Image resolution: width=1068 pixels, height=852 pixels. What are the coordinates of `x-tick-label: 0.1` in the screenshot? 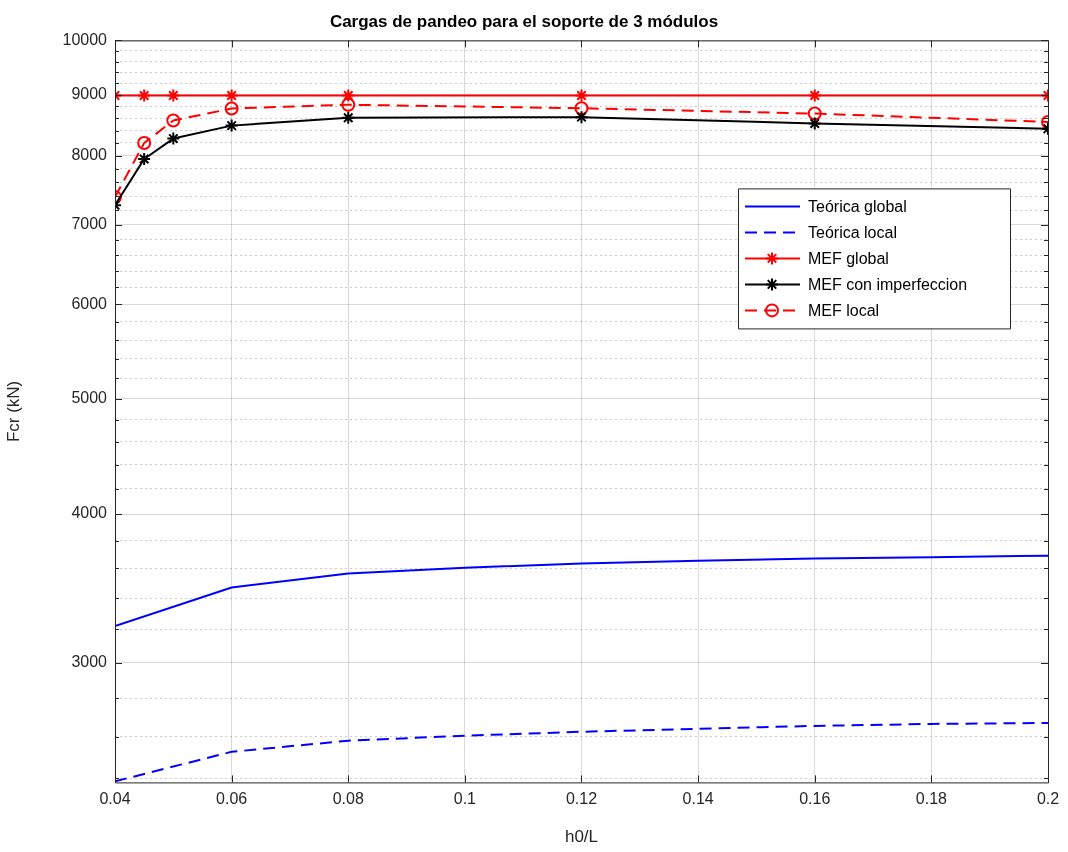 It's located at (465, 799).